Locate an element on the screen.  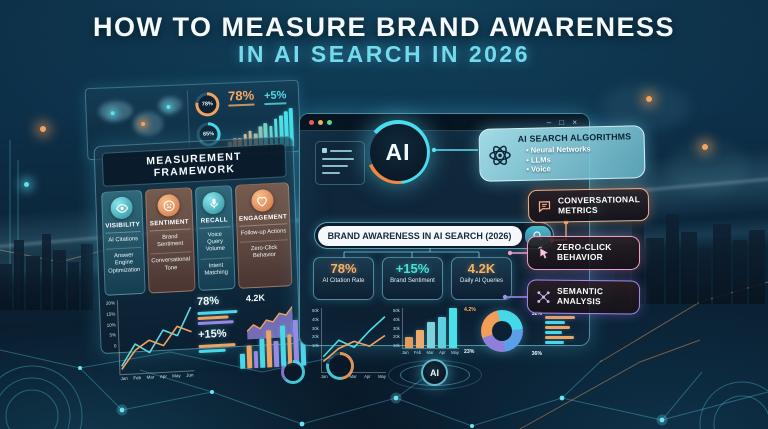
column-item: Answer Engine Optimization is located at coordinates (124, 263).